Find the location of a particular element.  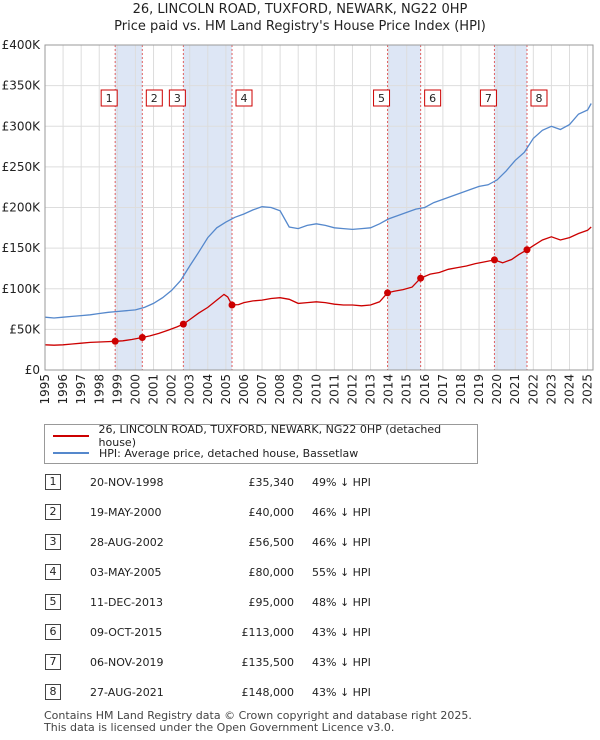

sale-date: 27-AUG-2021 is located at coordinates (127, 692).